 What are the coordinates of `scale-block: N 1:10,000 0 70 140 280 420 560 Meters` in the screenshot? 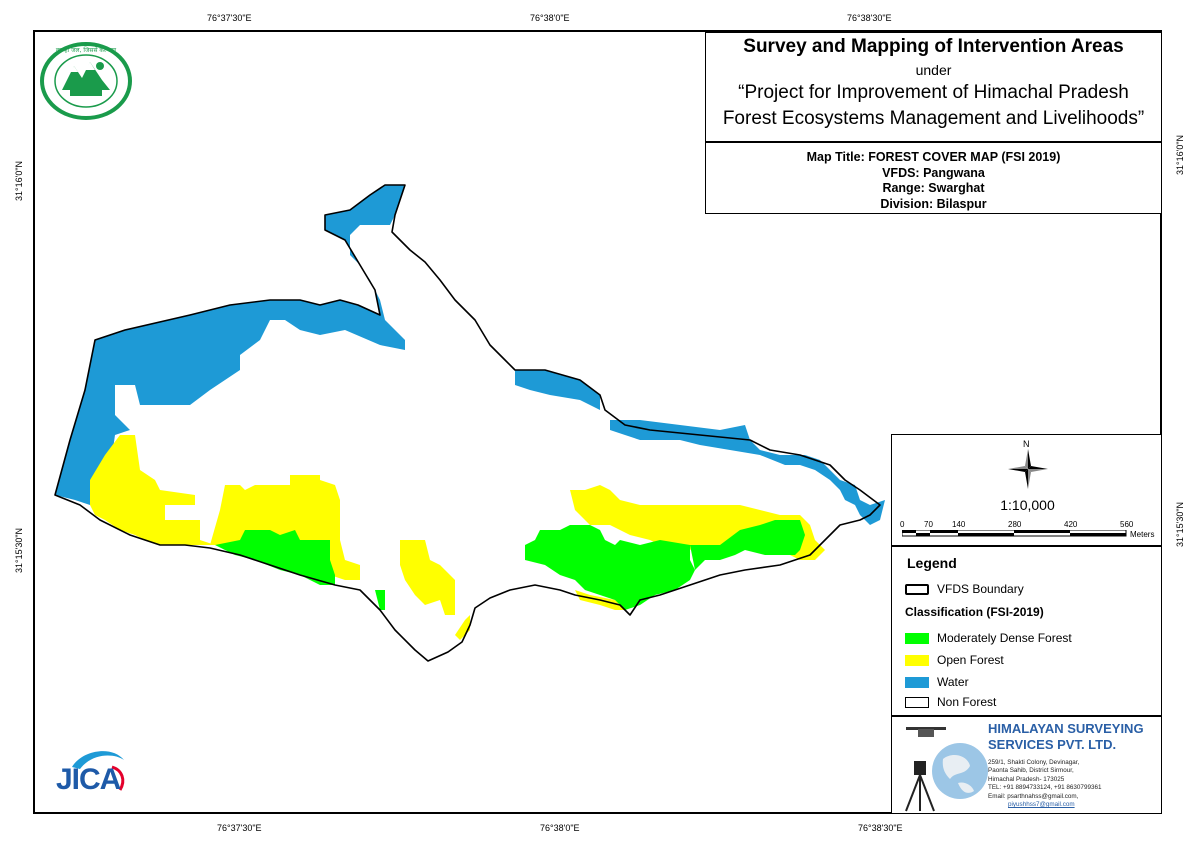 It's located at (1026, 490).